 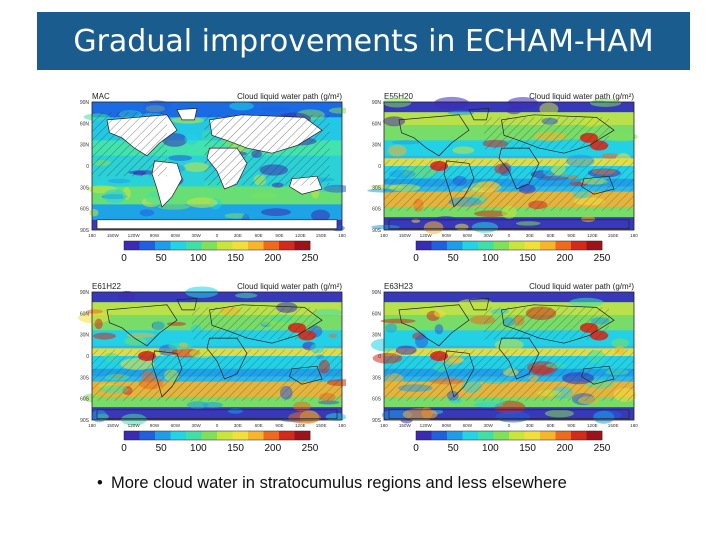 What do you see at coordinates (405, 235) in the screenshot?
I see `lon-tick-label: 150W` at bounding box center [405, 235].